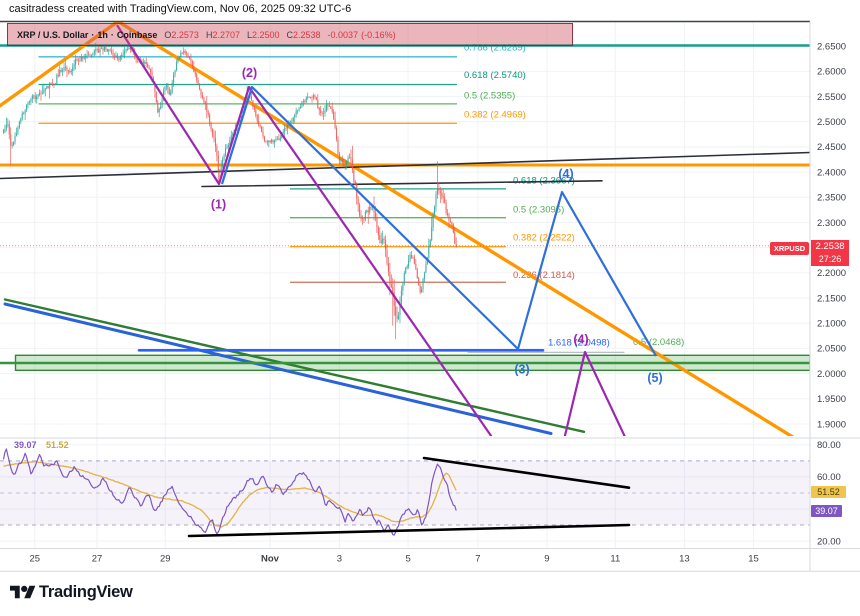 This screenshot has width=860, height=616. Describe the element at coordinates (831, 147) in the screenshot. I see `svg-text: 2.4500` at that location.